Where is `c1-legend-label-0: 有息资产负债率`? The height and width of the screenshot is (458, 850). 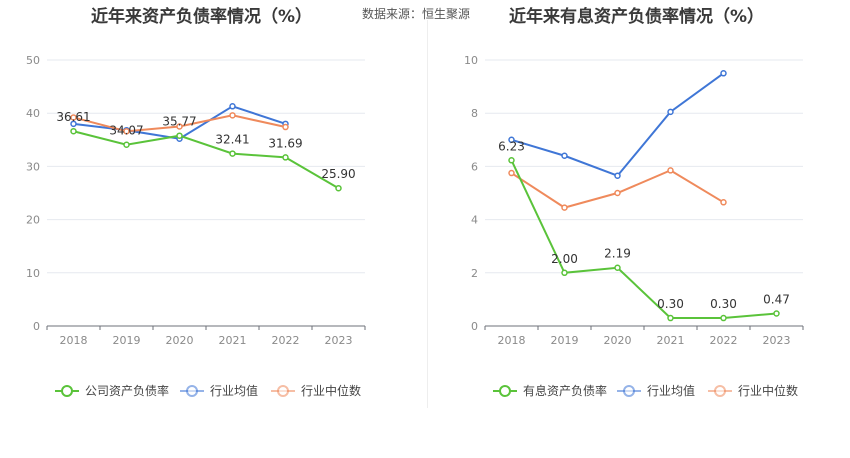
c1-legend-label-0: 有息资产负债率 is located at coordinates (565, 390).